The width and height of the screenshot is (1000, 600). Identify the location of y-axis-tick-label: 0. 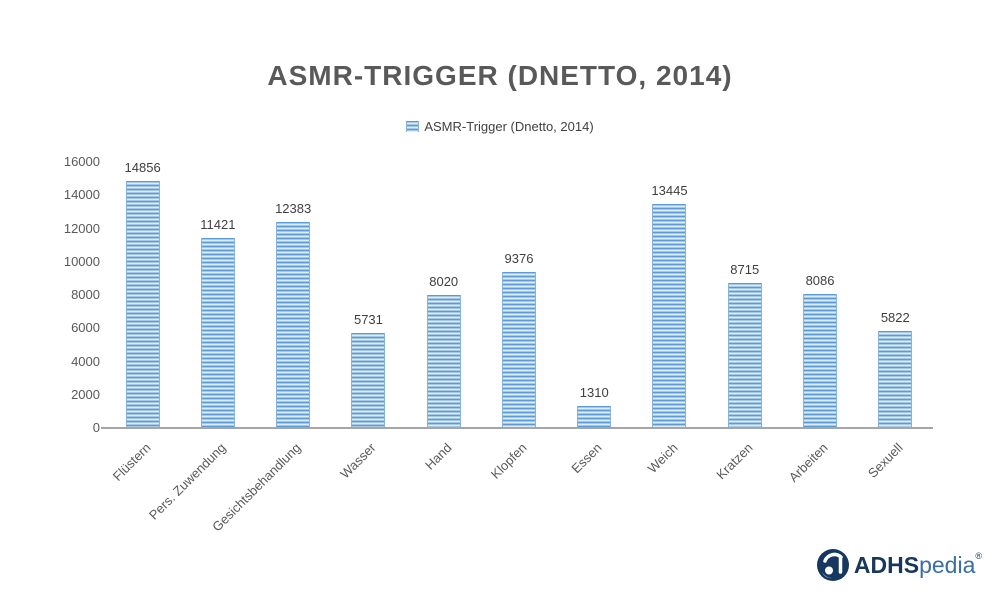
(96, 427).